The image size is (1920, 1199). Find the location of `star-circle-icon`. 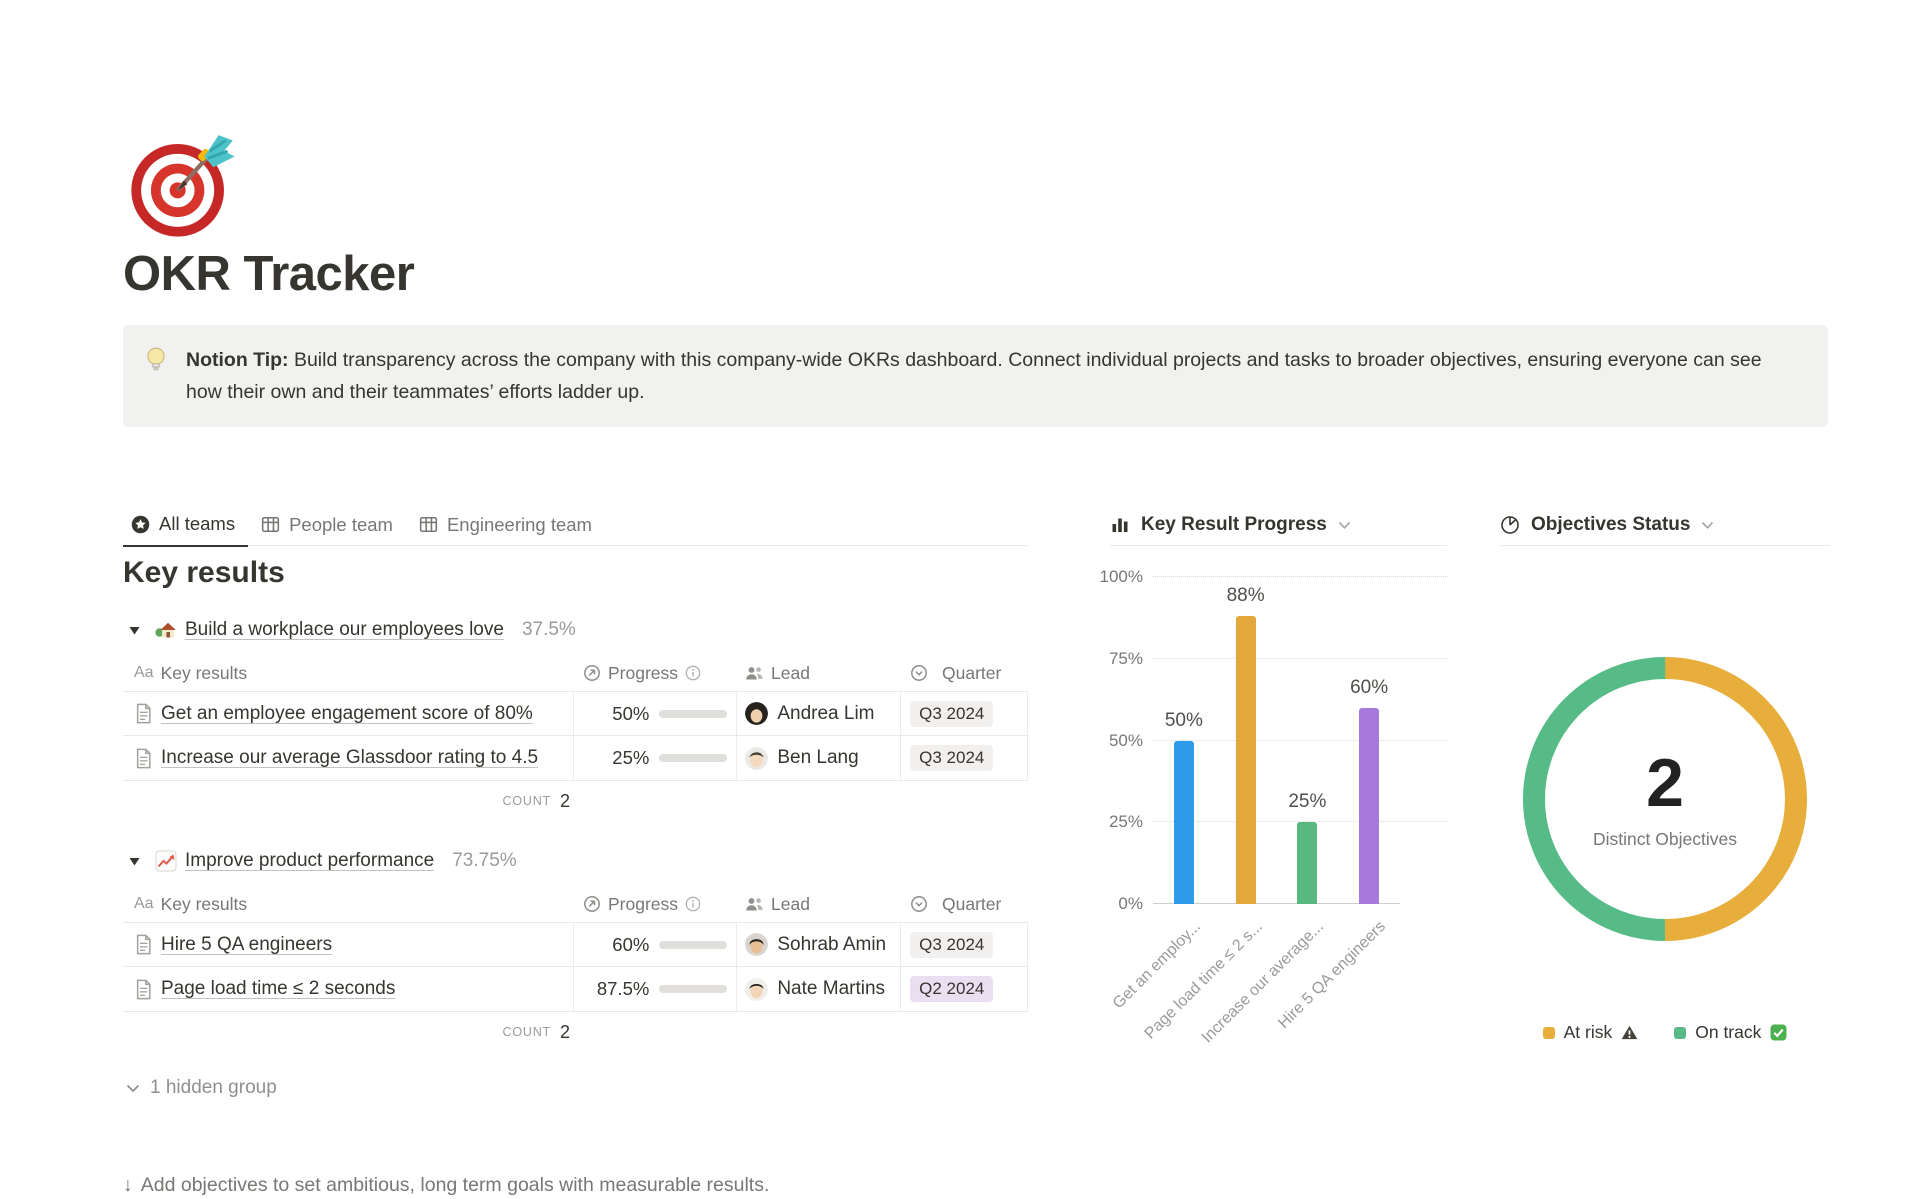

star-circle-icon is located at coordinates (140, 524).